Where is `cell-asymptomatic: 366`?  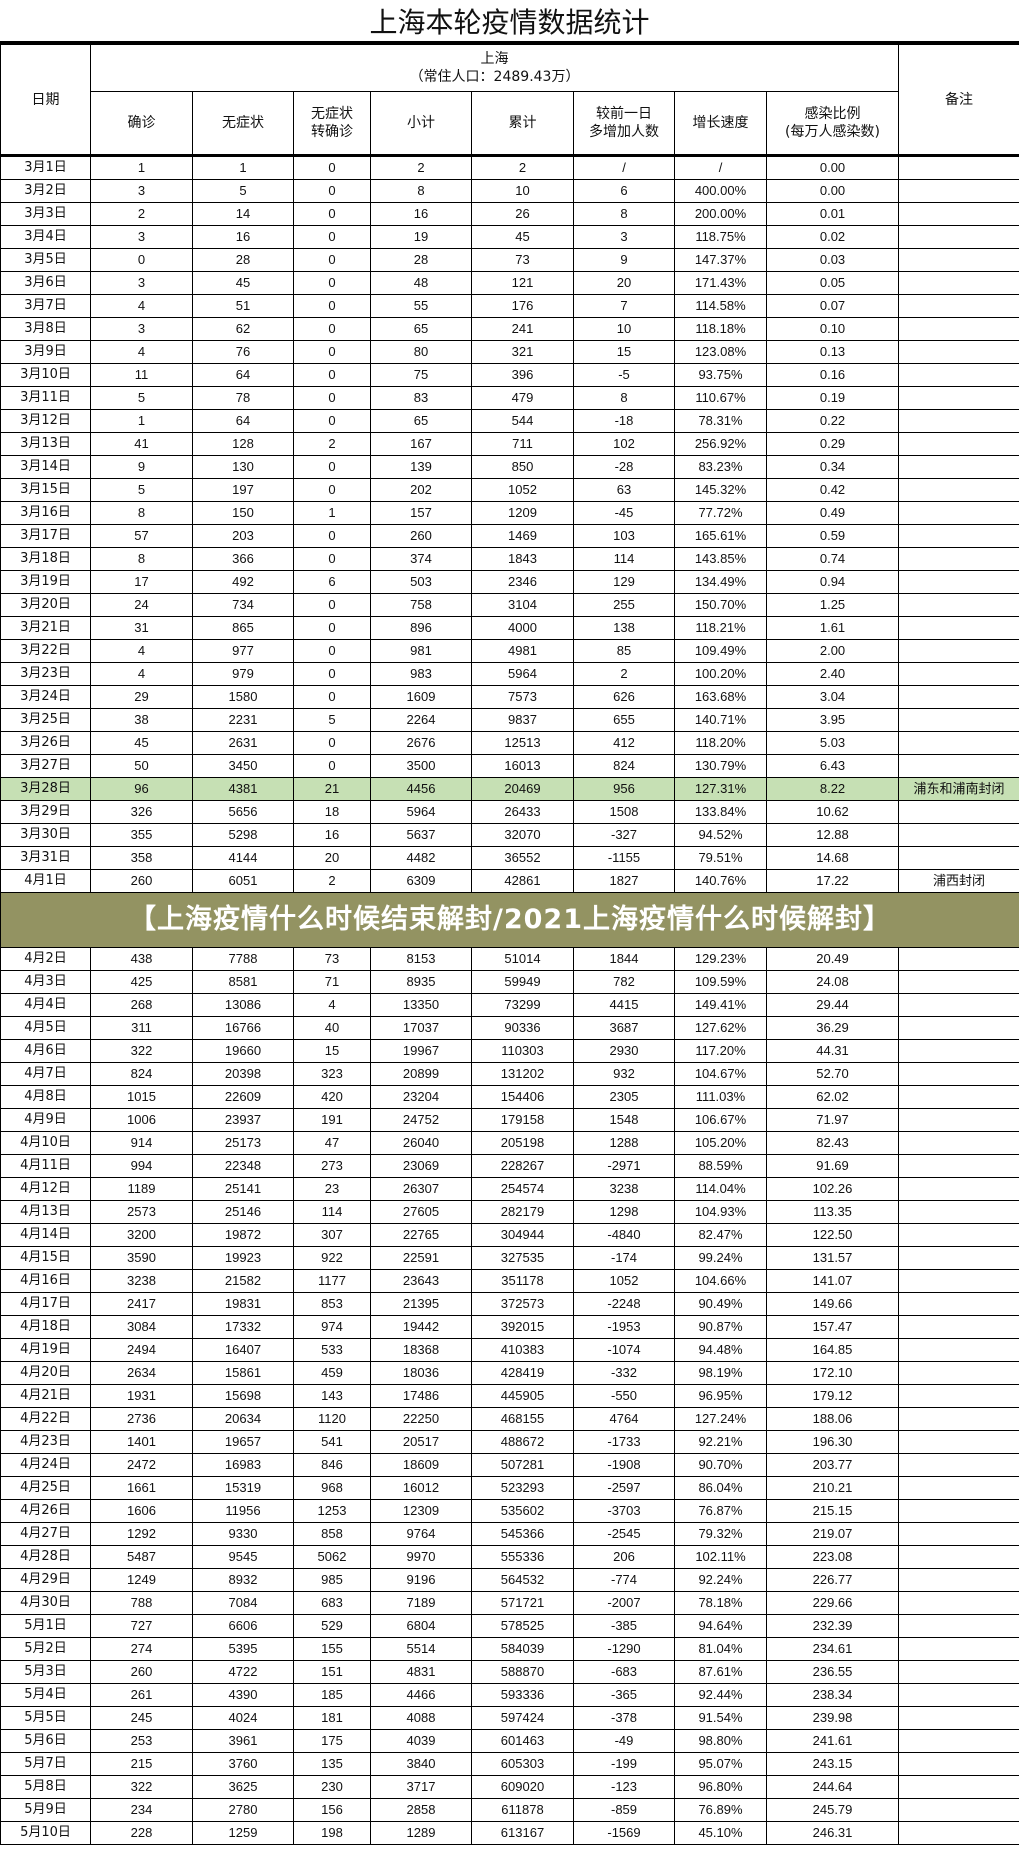 cell-asymptomatic: 366 is located at coordinates (243, 559).